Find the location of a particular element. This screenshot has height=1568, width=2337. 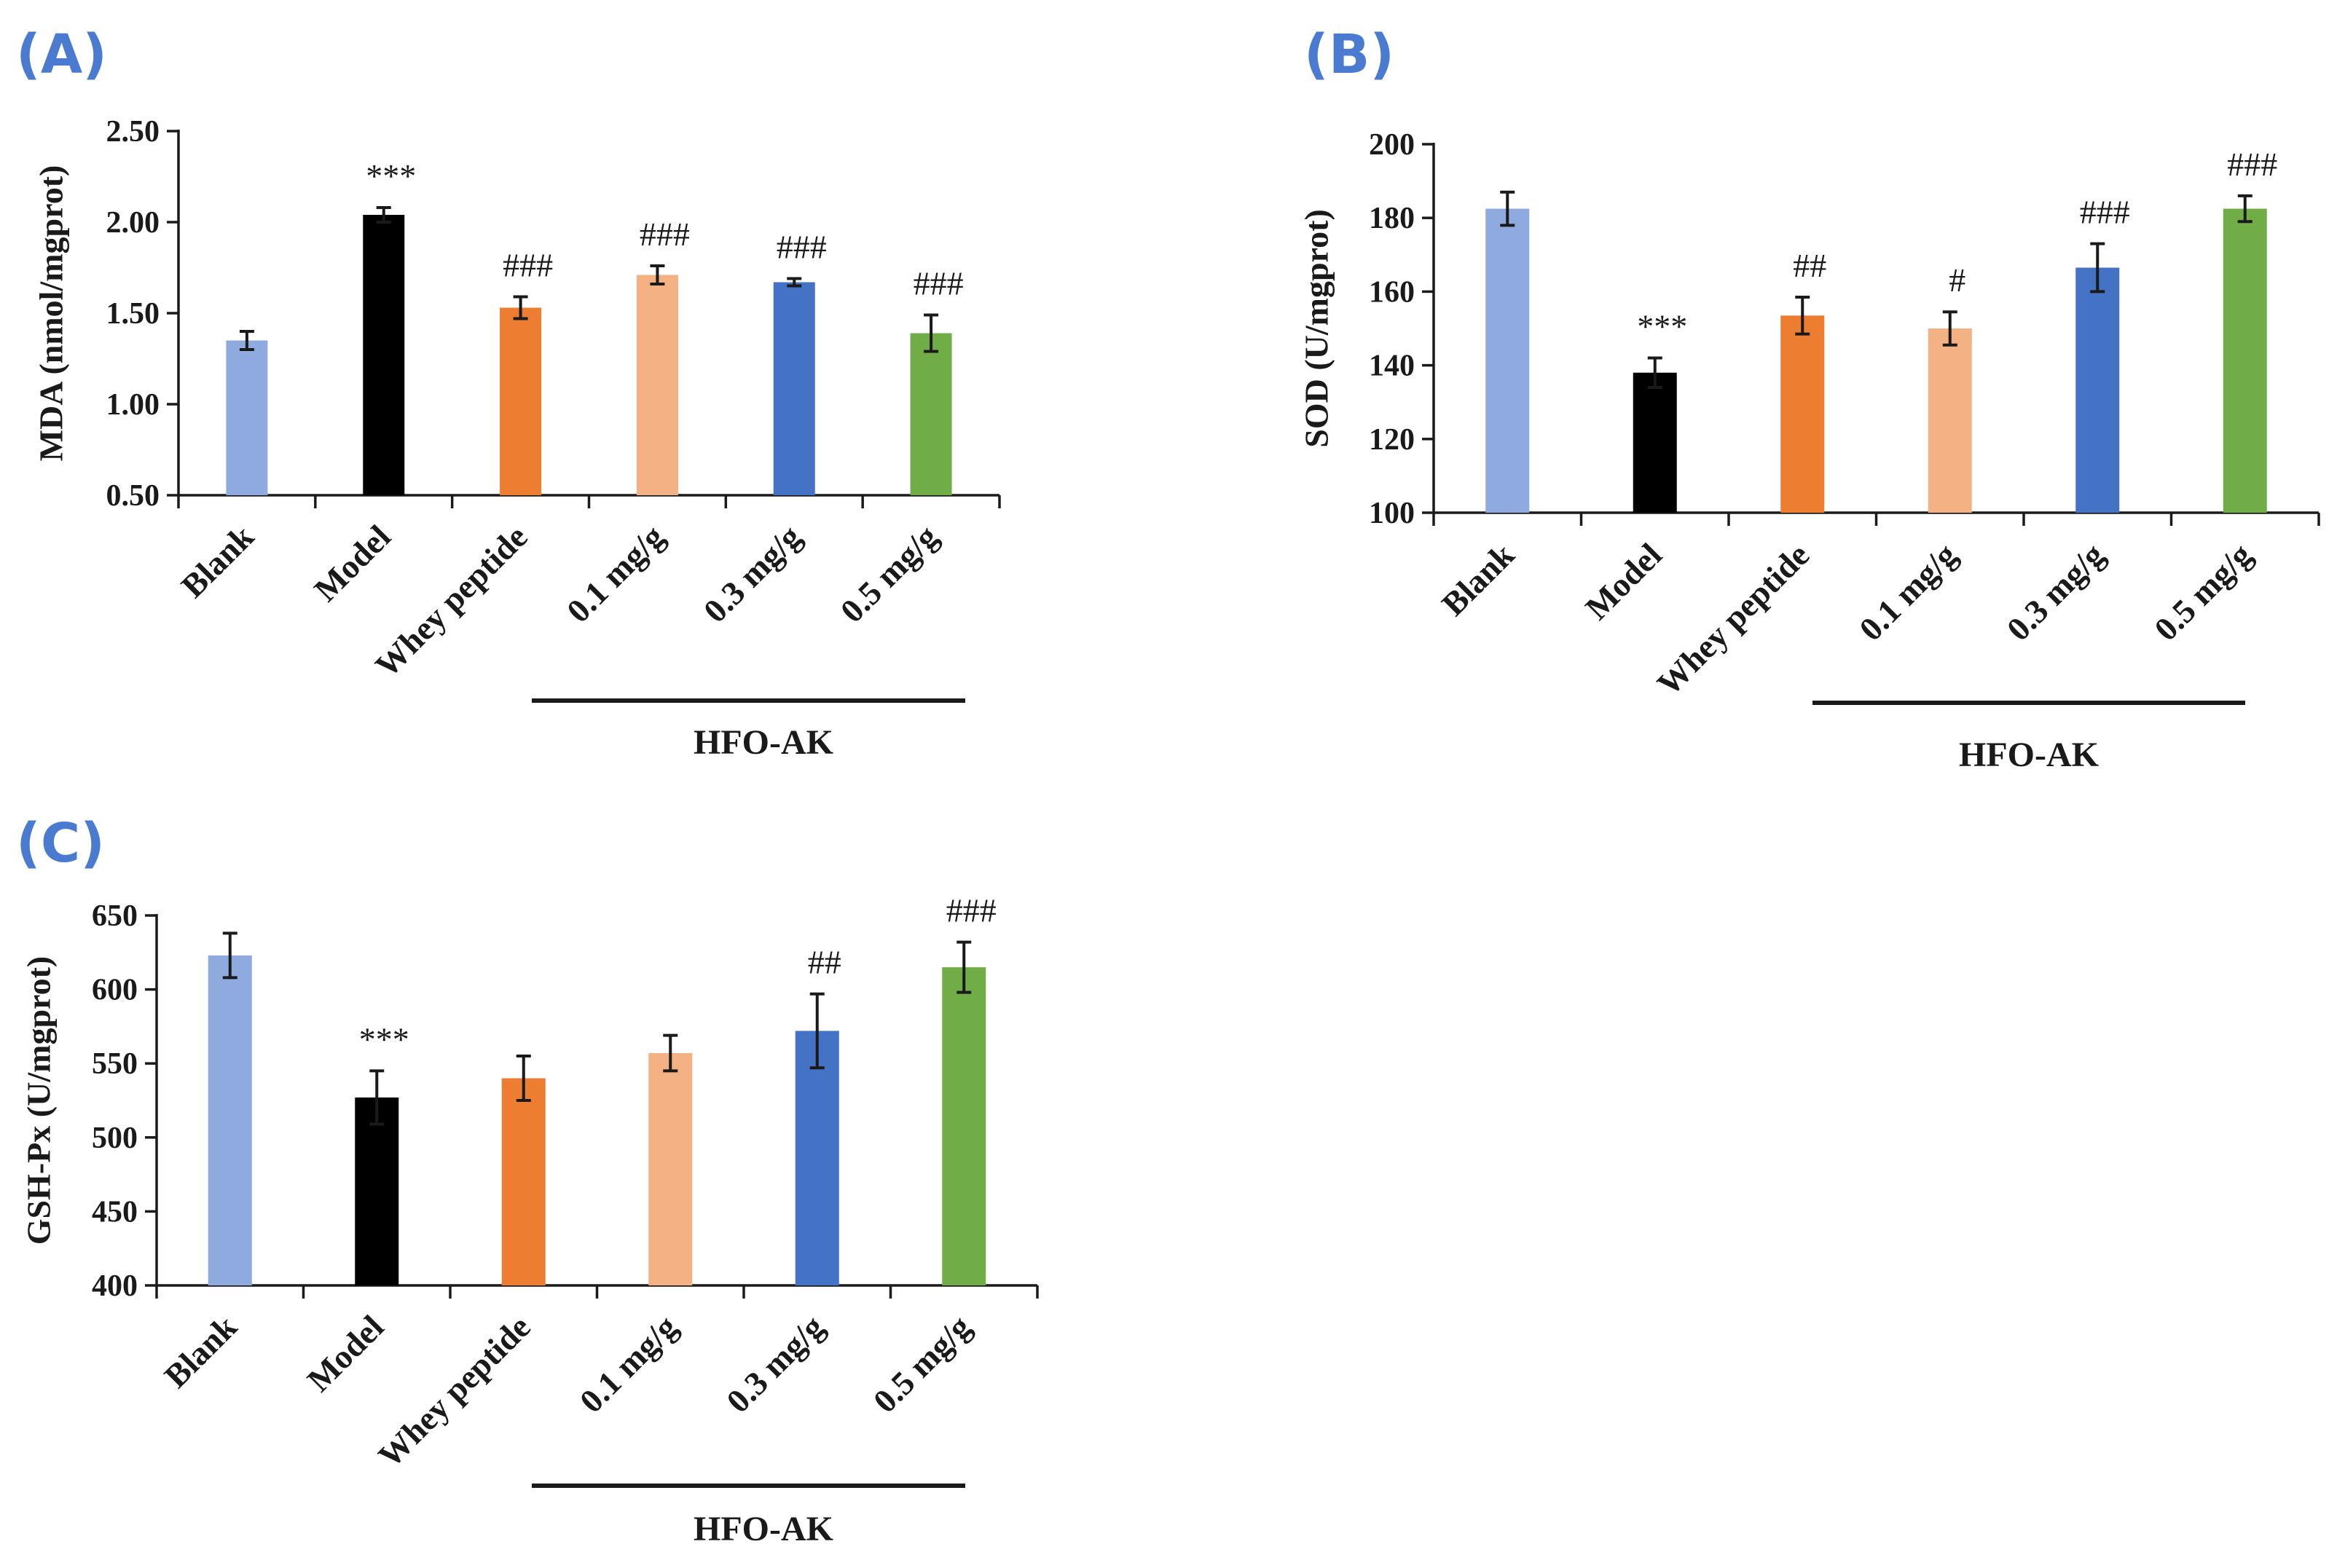

panel-label: (B) is located at coordinates (1349, 54).